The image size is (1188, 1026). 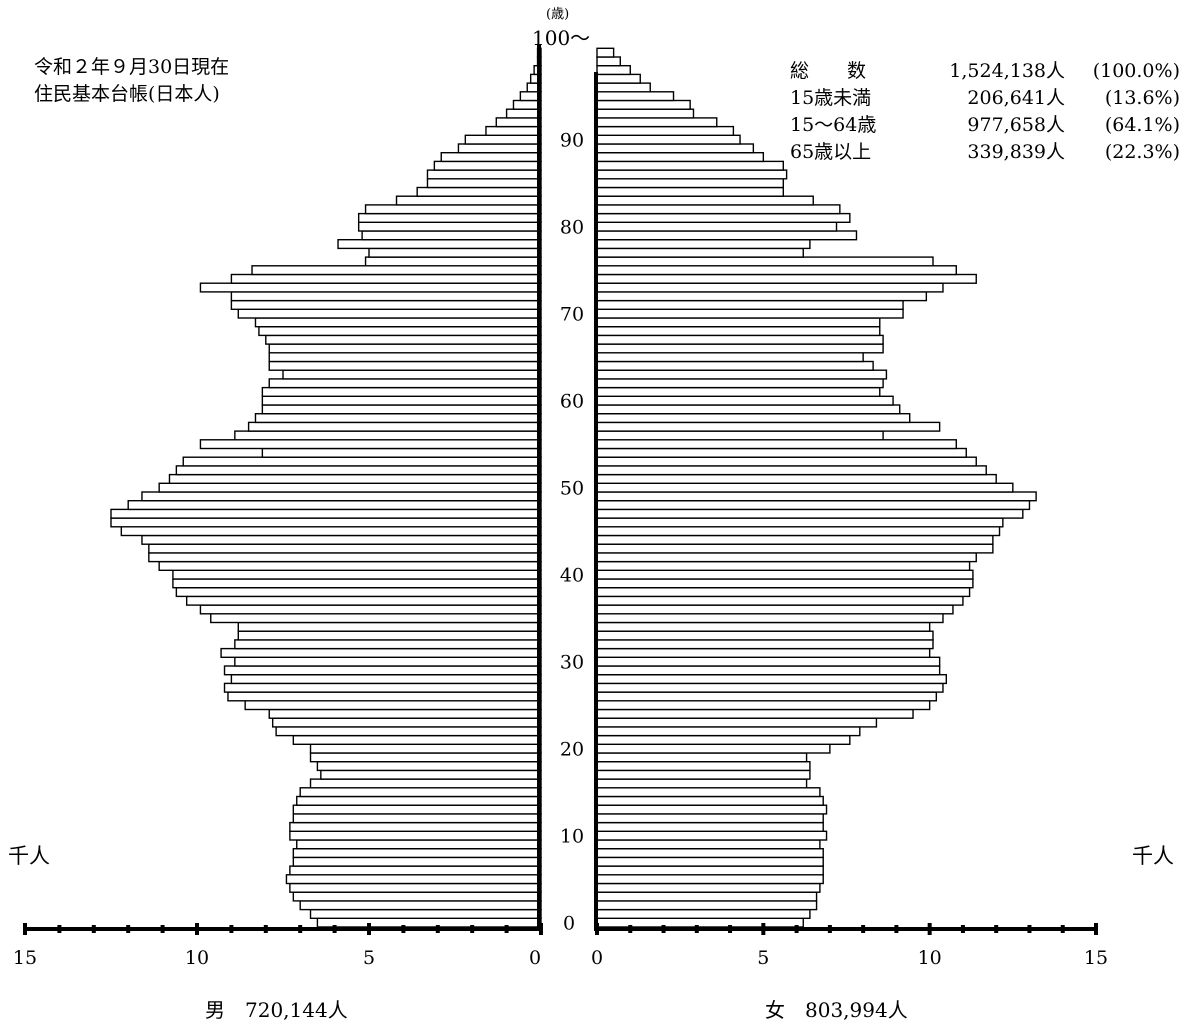 I want to click on female-bar-age-100～, so click(x=605, y=52).